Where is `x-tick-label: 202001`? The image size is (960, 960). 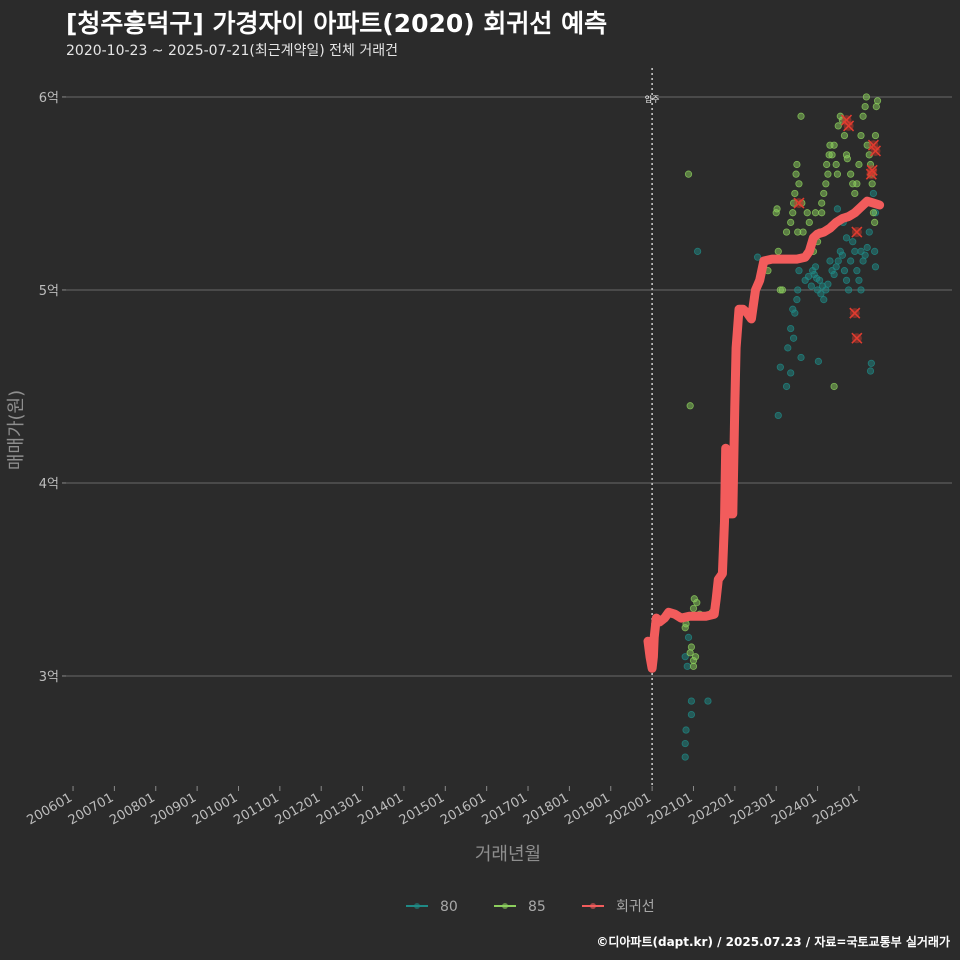 x-tick-label: 202001 is located at coordinates (629, 809).